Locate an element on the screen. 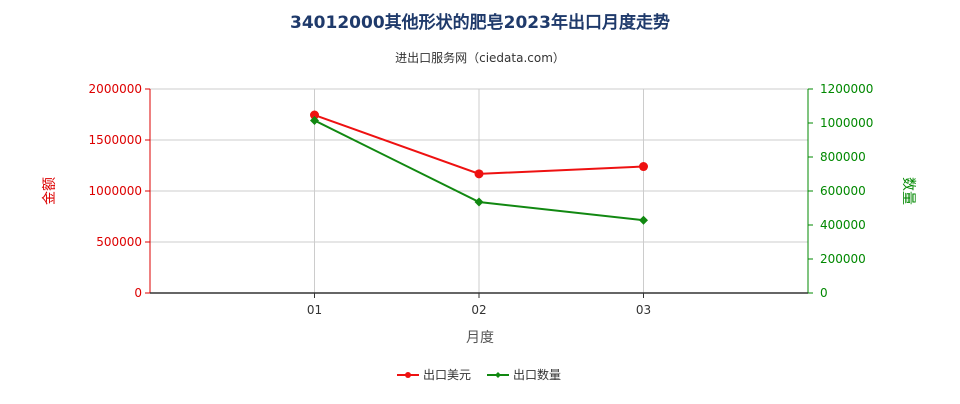 This screenshot has width=960, height=404. right-tick-label: 200000 is located at coordinates (843, 259).